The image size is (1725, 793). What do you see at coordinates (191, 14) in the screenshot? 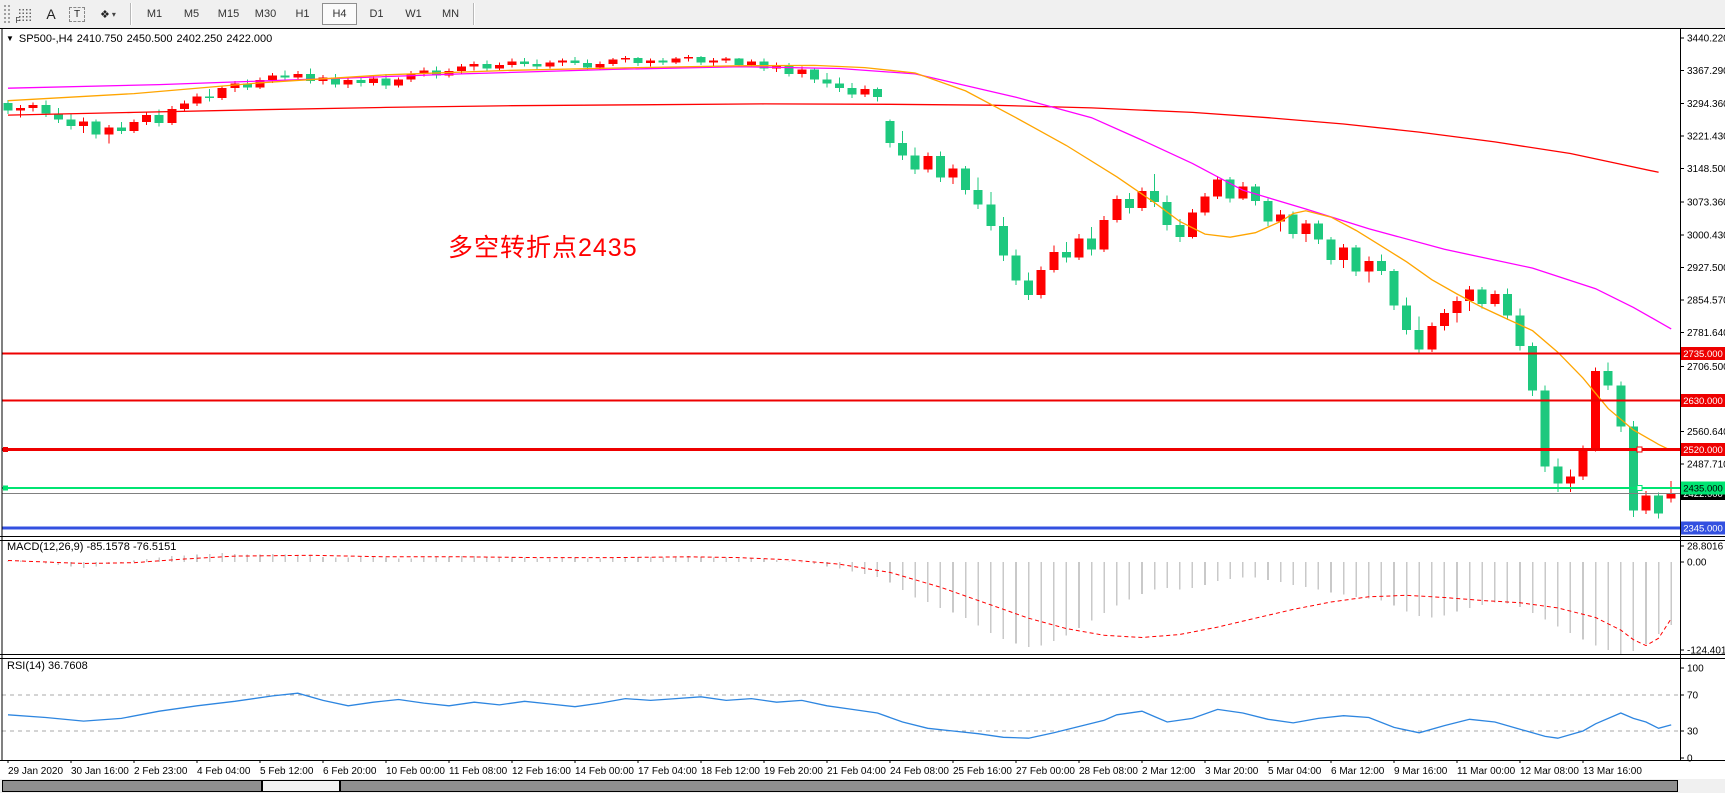
I see `tf-button-M5: M5` at bounding box center [191, 14].